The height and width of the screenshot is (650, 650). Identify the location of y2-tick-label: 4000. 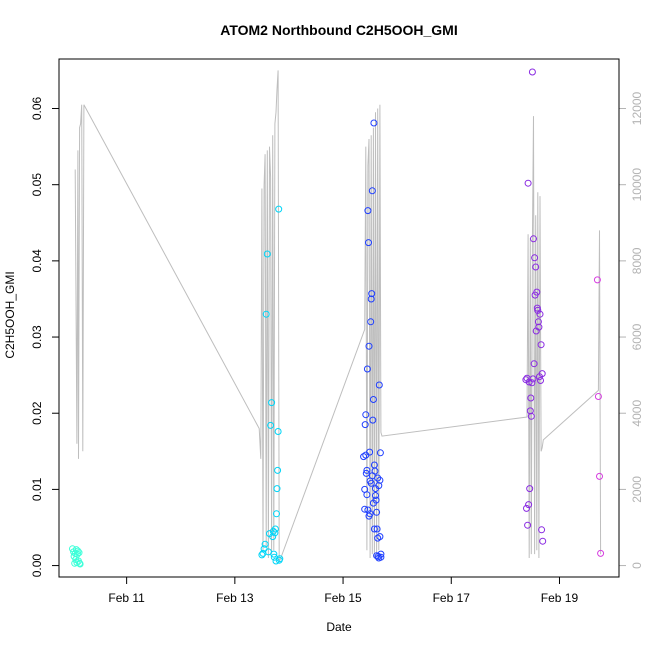
(637, 413).